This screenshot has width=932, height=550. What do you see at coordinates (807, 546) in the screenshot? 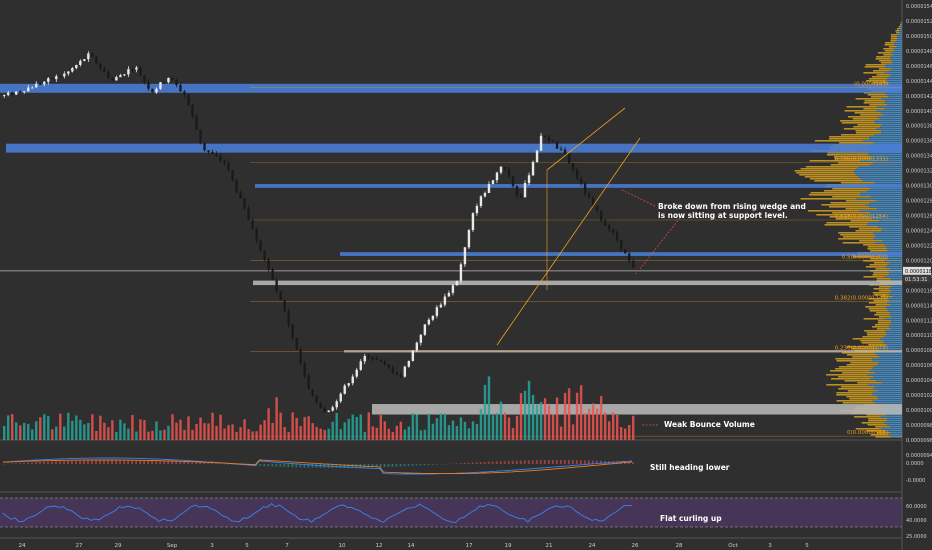
I see `time-tick-label: 5` at bounding box center [807, 546].